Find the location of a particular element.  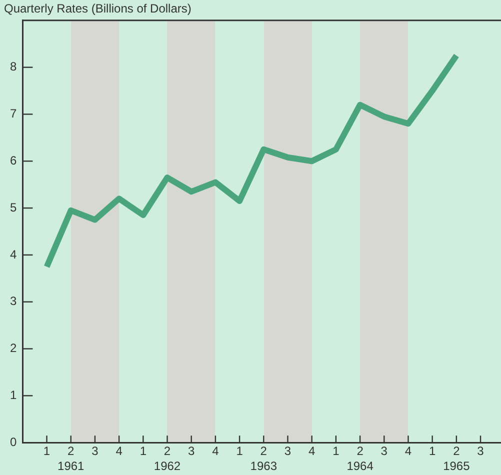

y-tick-label: 5 is located at coordinates (13, 207).